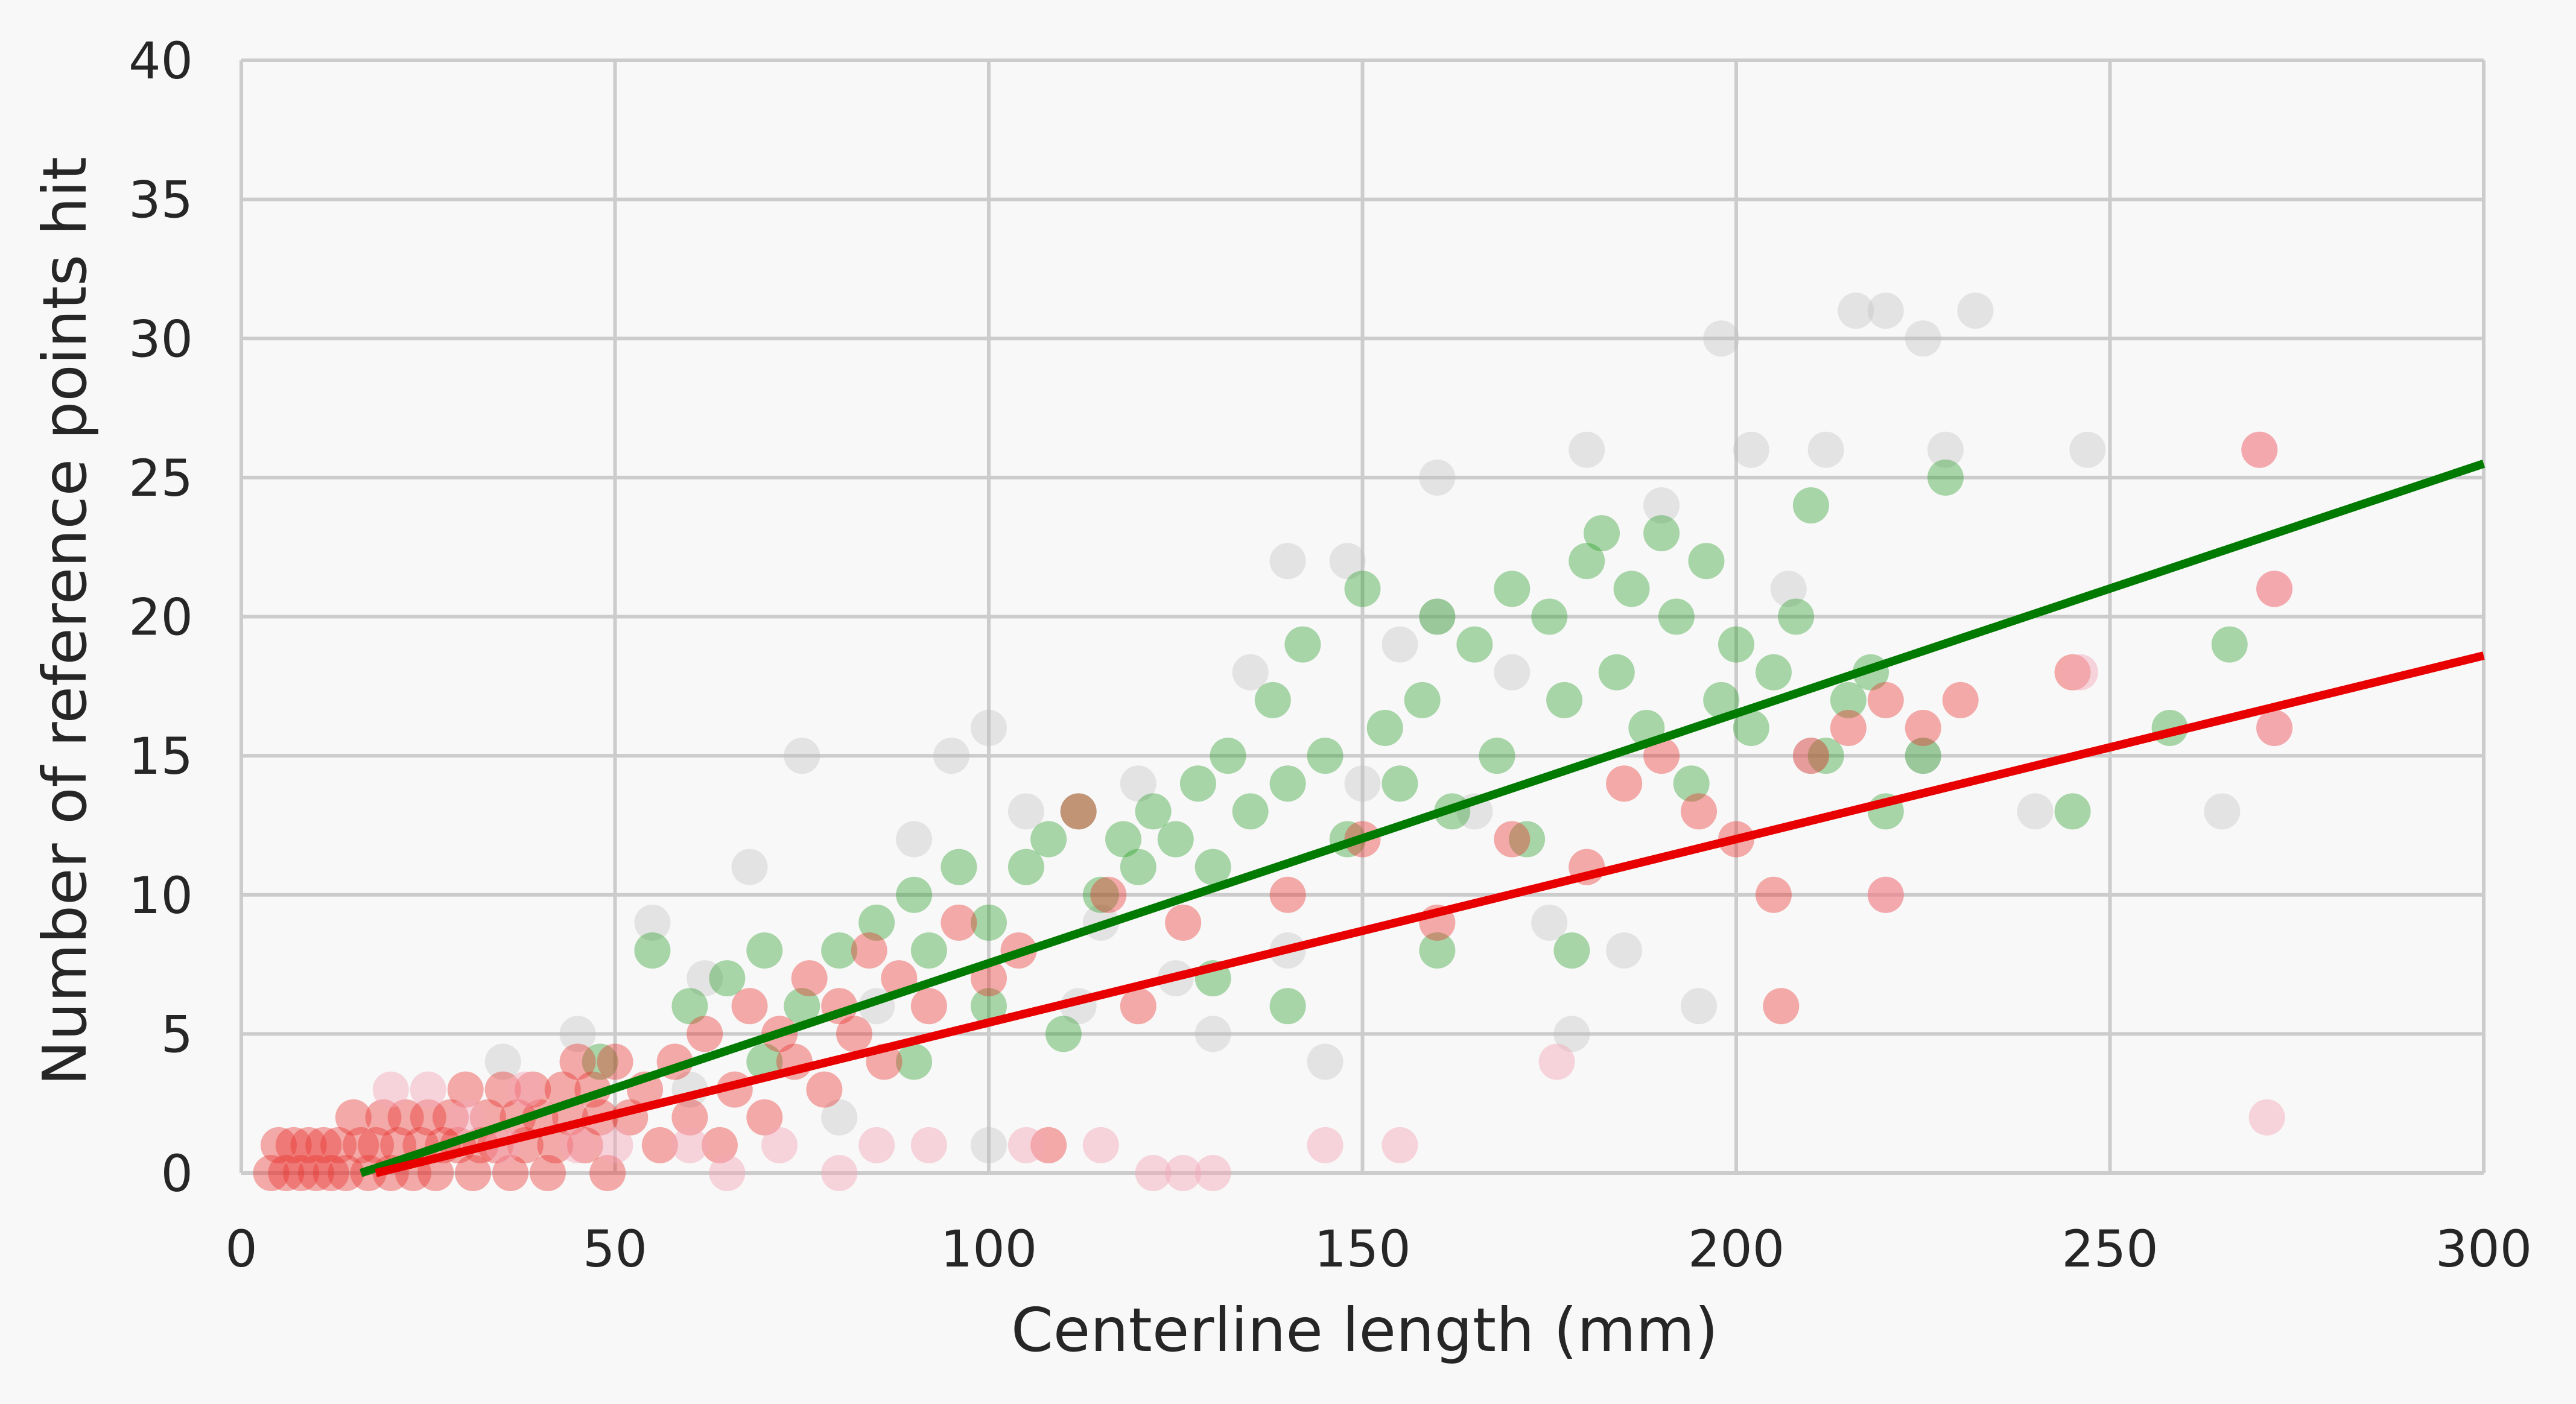 The width and height of the screenshot is (2576, 1404). What do you see at coordinates (65, 621) in the screenshot?
I see `y-axis-title: Number of reference points hit` at bounding box center [65, 621].